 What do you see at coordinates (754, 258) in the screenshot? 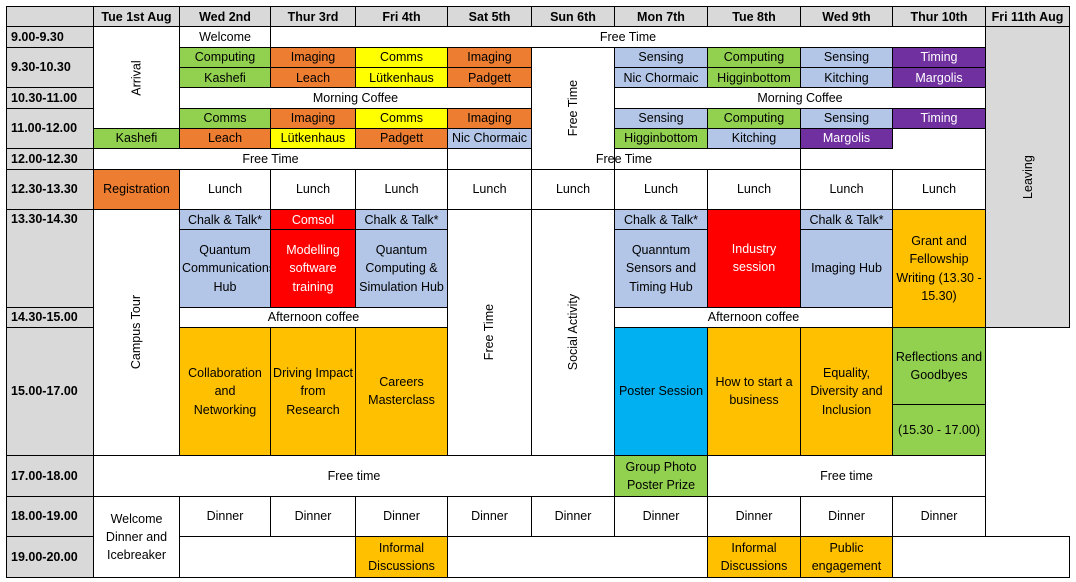
I see `industry-session-cell: Industry session` at bounding box center [754, 258].